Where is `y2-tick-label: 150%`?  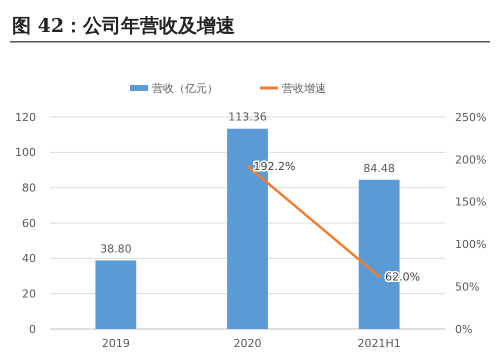 y2-tick-label: 150% is located at coordinates (470, 202).